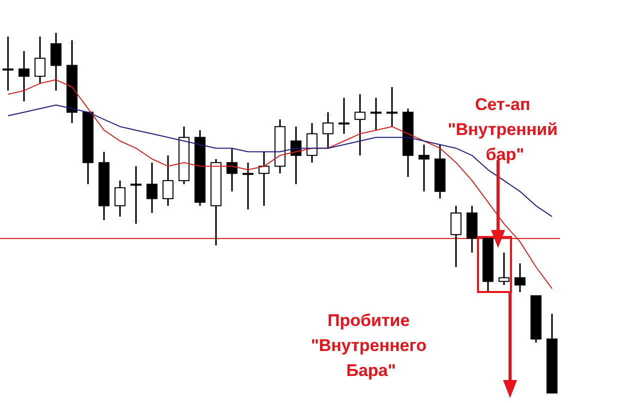  What do you see at coordinates (371, 345) in the screenshot?
I see `annotation: Пробитие "Внутреннего Бара"` at bounding box center [371, 345].